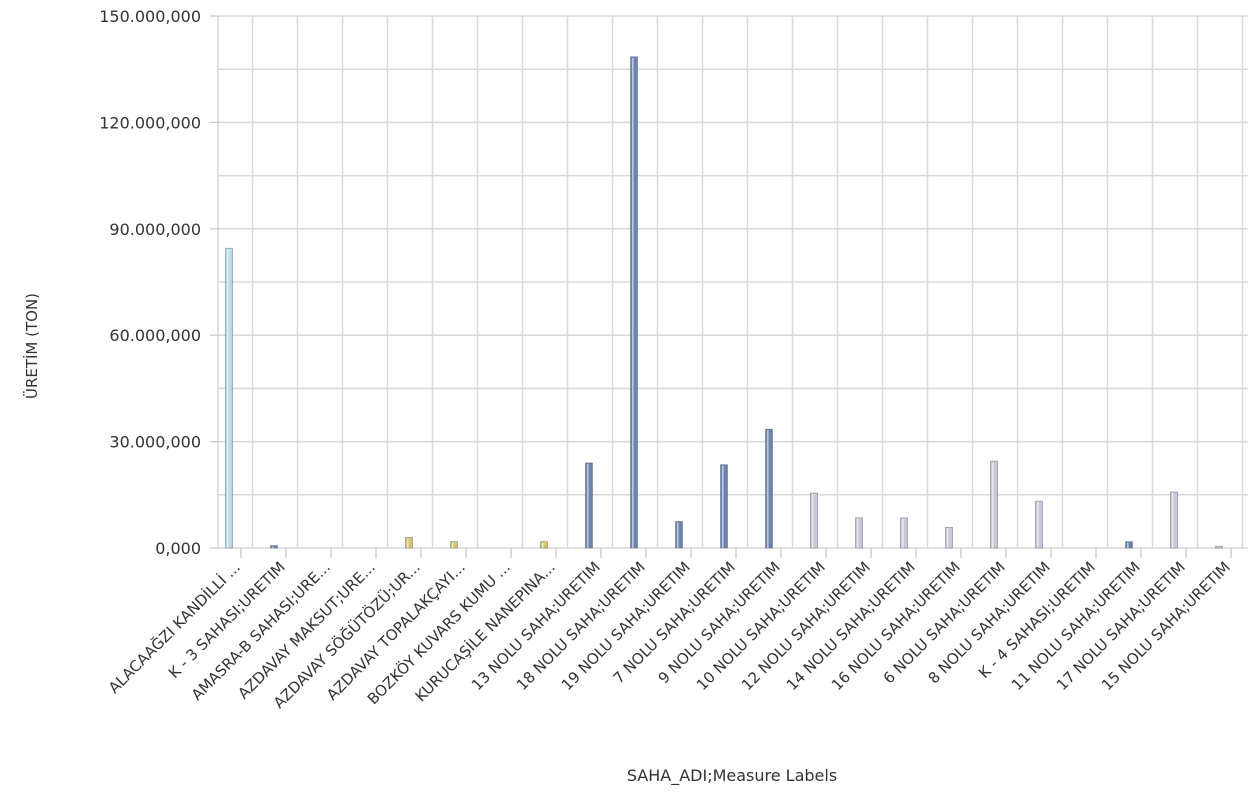  I want to click on y-axis-title: ÜRETİM (TON), so click(31, 346).